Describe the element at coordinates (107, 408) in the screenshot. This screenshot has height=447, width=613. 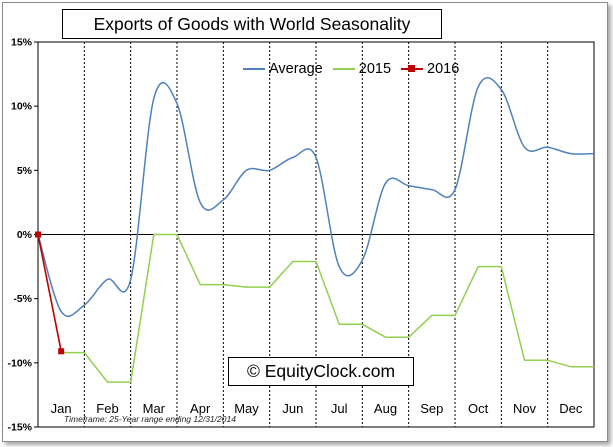
I see `x-tick-label: Feb` at that location.